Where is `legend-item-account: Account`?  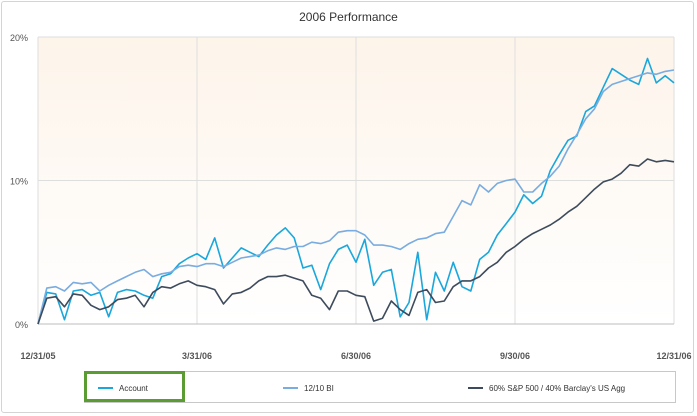
legend-item-account: Account is located at coordinates (123, 388).